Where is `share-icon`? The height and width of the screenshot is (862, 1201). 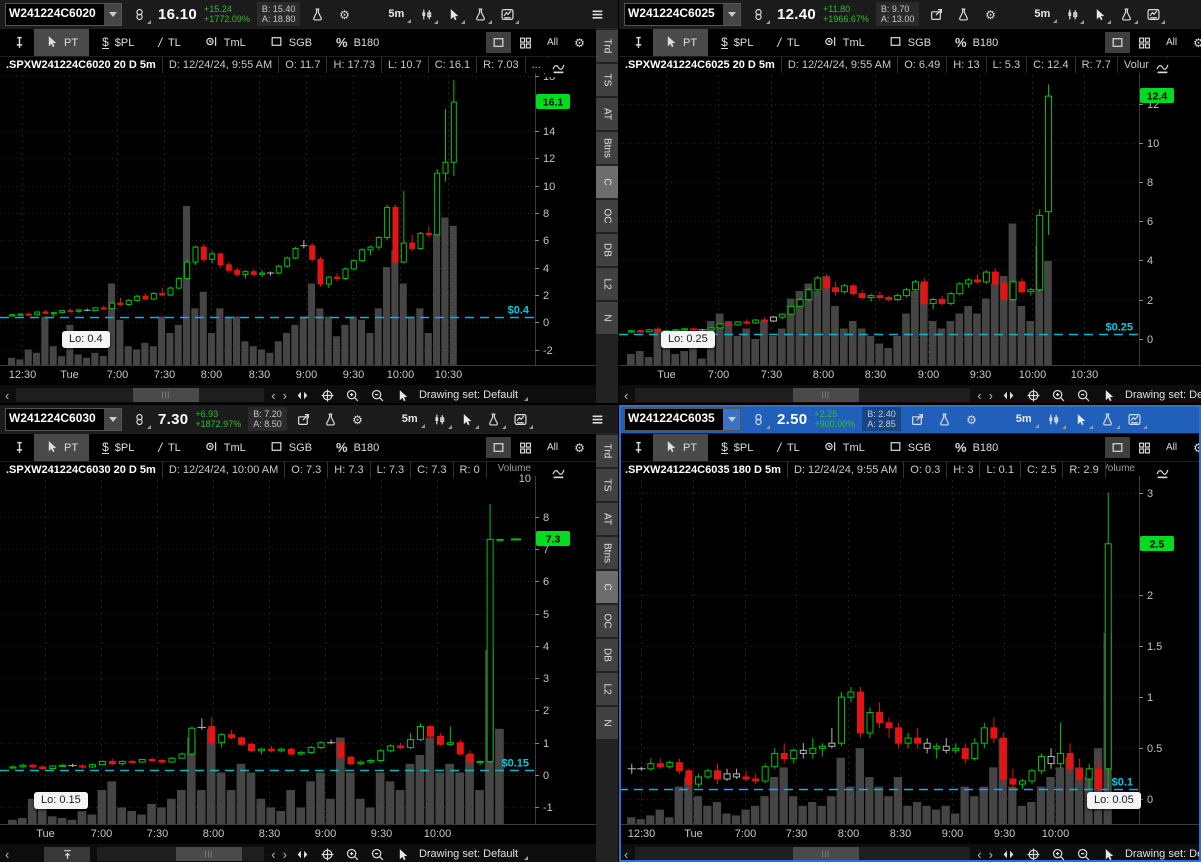
share-icon is located at coordinates (304, 419).